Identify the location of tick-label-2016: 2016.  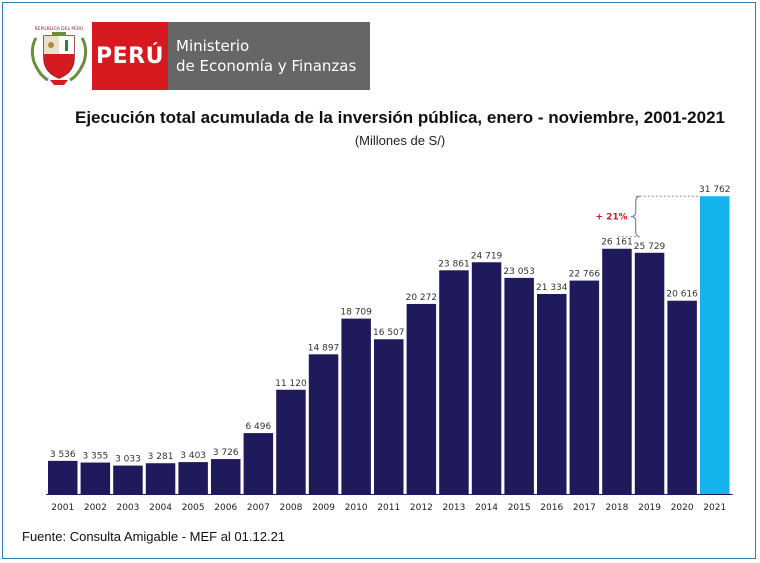
(551, 508).